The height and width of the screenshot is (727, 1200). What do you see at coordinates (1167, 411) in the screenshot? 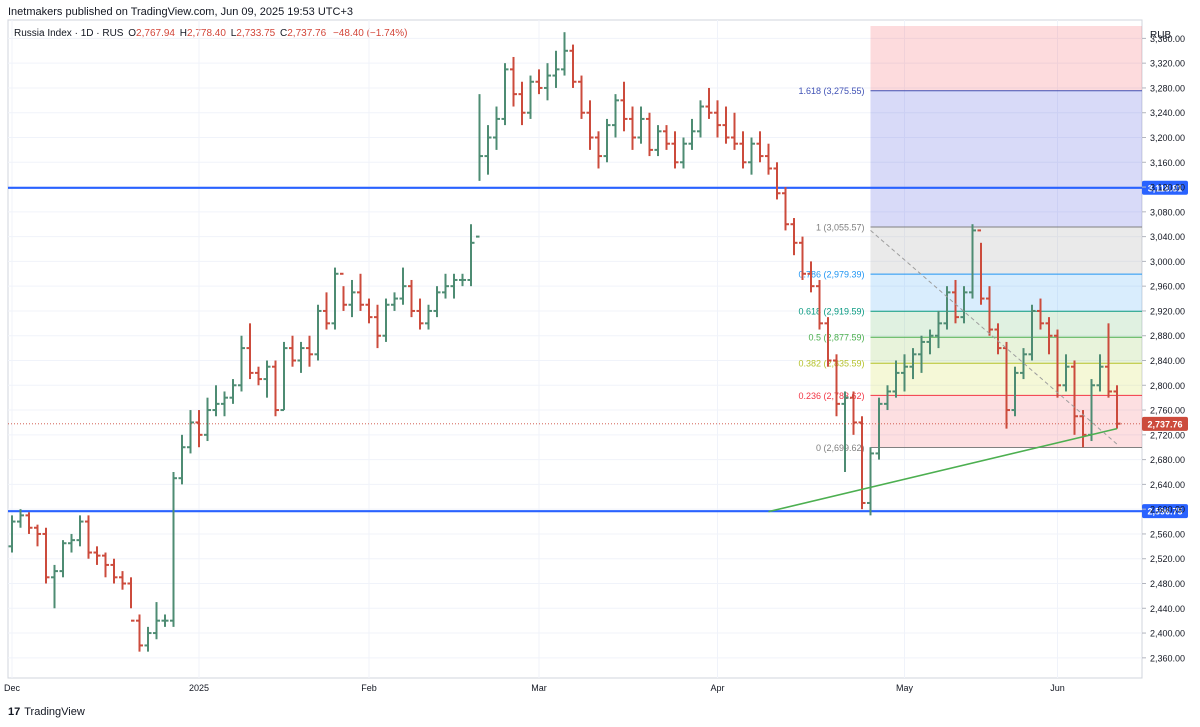
I see `price-tick-label: 2,760.00` at bounding box center [1167, 411].